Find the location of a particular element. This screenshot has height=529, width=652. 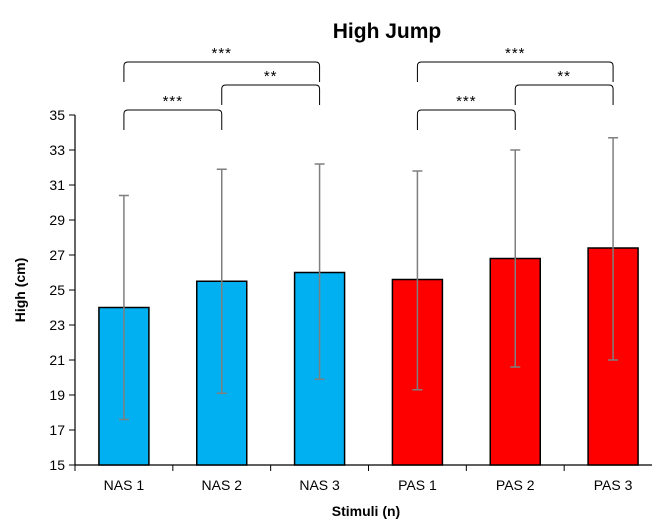

y-tick-label: 35 is located at coordinates (57, 115).